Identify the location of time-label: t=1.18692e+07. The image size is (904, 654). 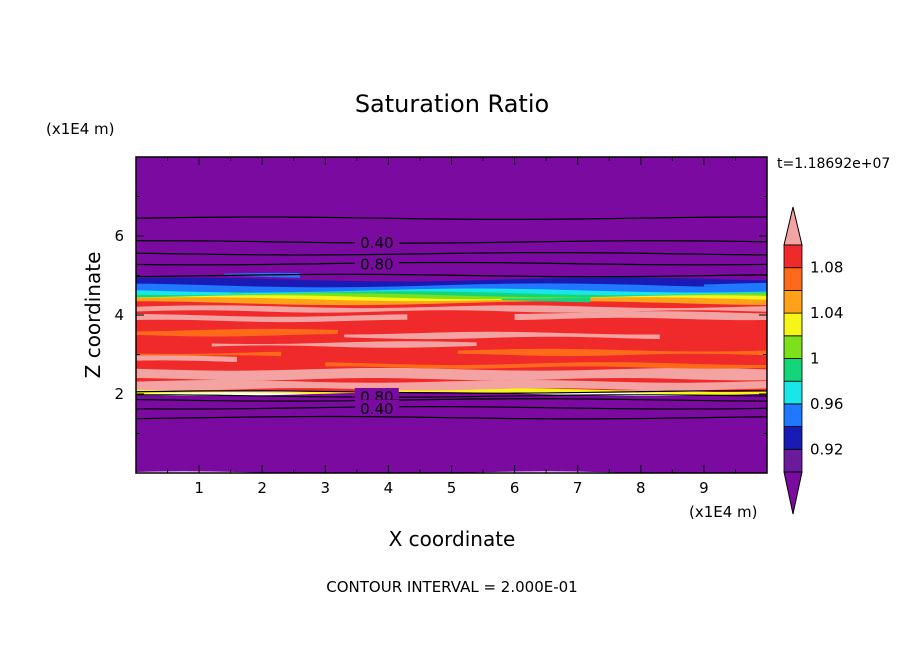
(833, 164).